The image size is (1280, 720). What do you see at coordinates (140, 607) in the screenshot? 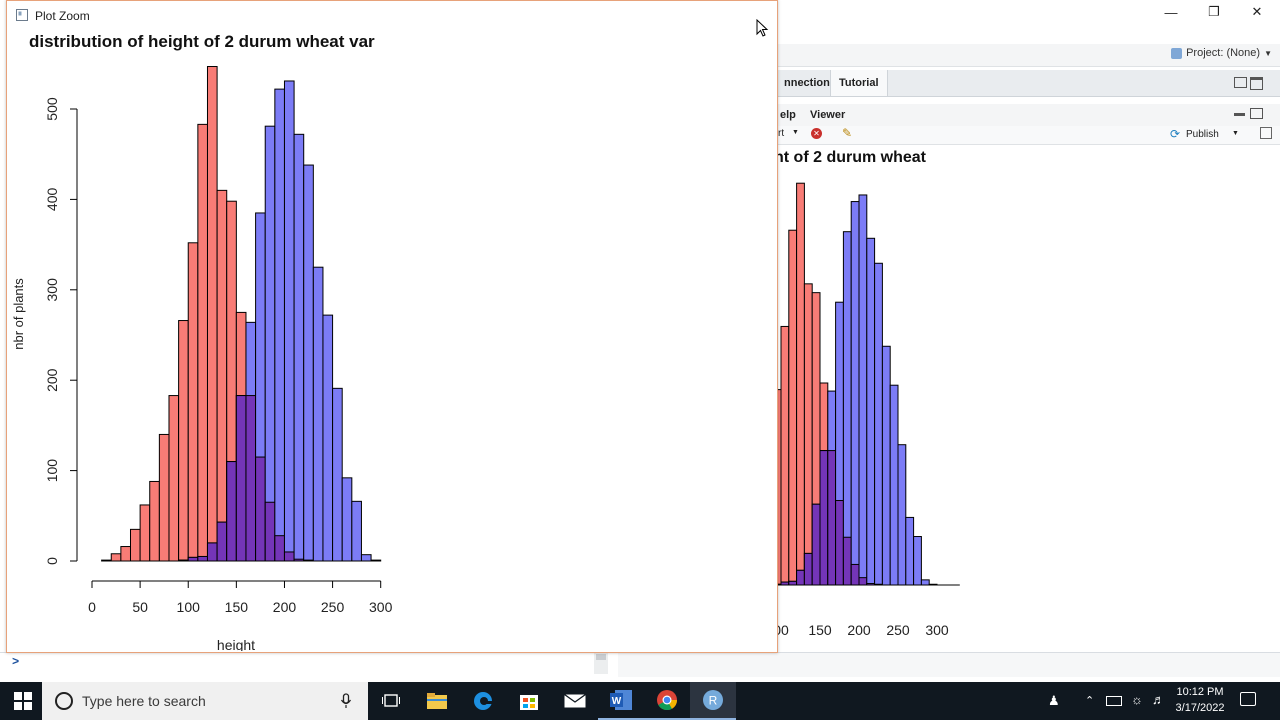
I see `x-tick-label: 50` at bounding box center [140, 607].